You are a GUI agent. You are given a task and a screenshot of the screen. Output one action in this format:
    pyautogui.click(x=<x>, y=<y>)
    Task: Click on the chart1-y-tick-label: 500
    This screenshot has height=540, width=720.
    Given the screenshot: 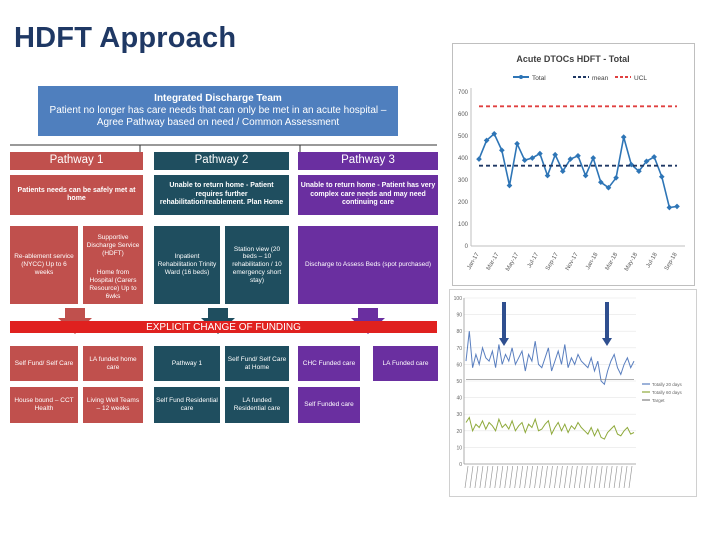 What is the action you would take?
    pyautogui.click(x=463, y=137)
    